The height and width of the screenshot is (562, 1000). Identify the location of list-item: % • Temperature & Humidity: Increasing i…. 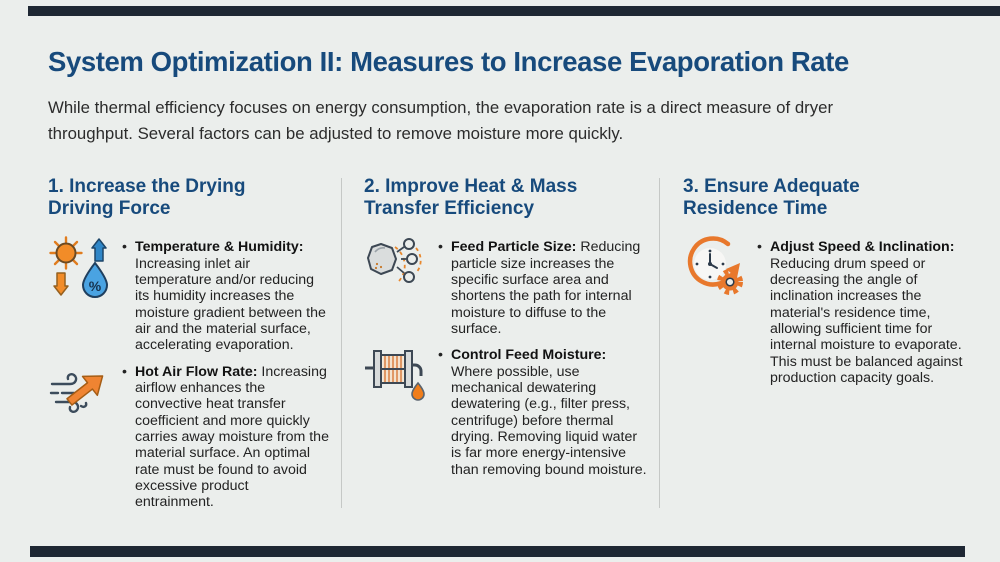
(189, 294).